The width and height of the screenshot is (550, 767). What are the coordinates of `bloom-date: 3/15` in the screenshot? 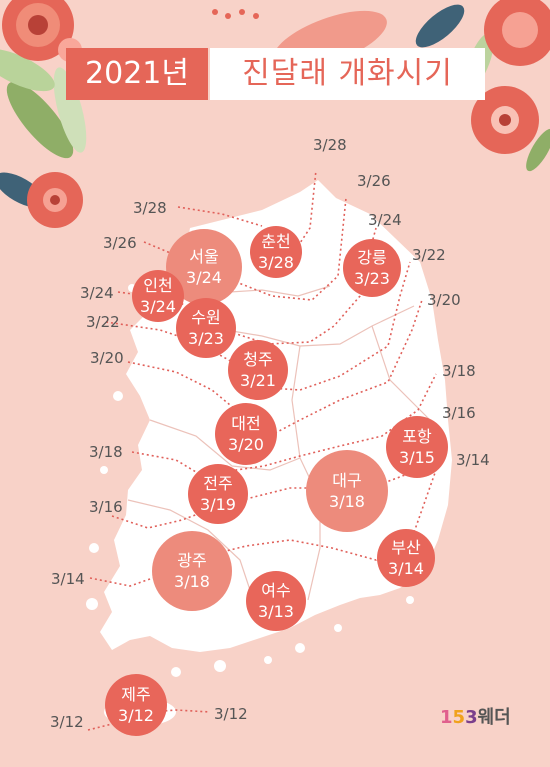 It's located at (417, 457).